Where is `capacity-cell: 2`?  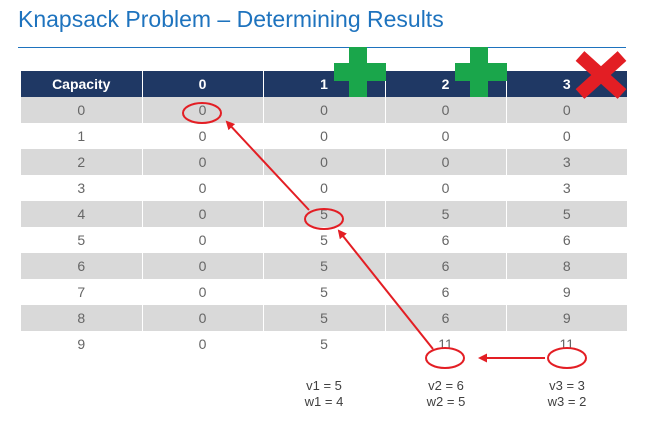
capacity-cell: 2 is located at coordinates (82, 162).